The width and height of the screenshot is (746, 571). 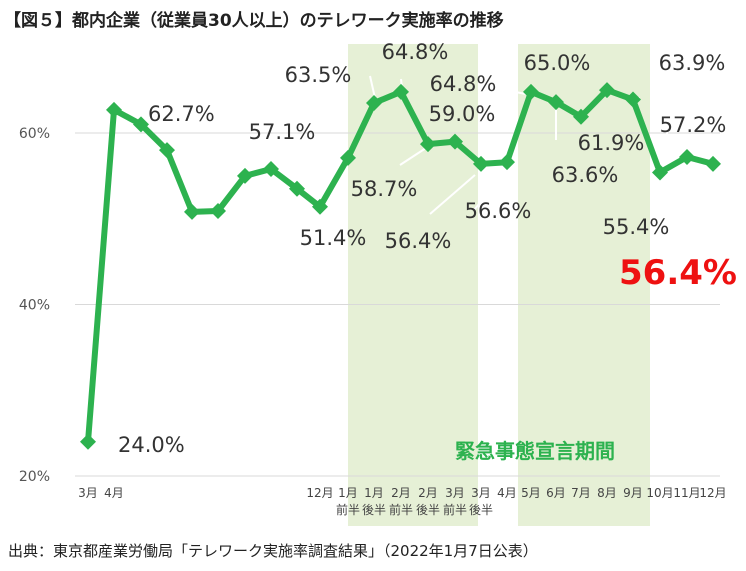 What do you see at coordinates (333, 238) in the screenshot?
I see `data-label: 51.4%` at bounding box center [333, 238].